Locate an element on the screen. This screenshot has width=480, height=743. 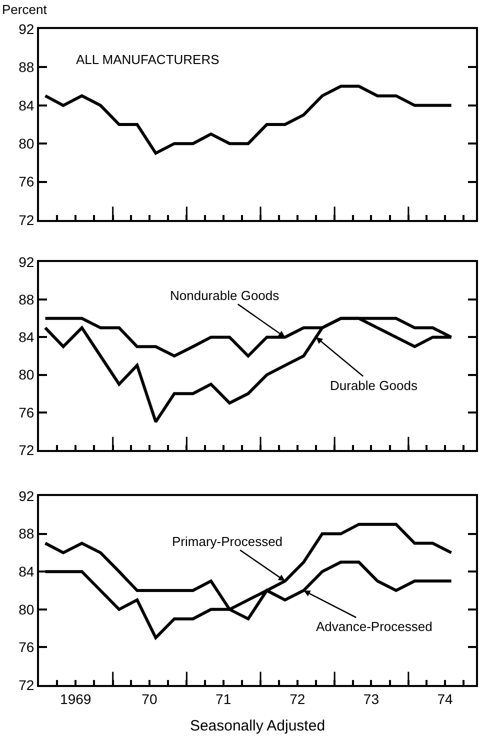
x-tick-label: 71 is located at coordinates (224, 698).